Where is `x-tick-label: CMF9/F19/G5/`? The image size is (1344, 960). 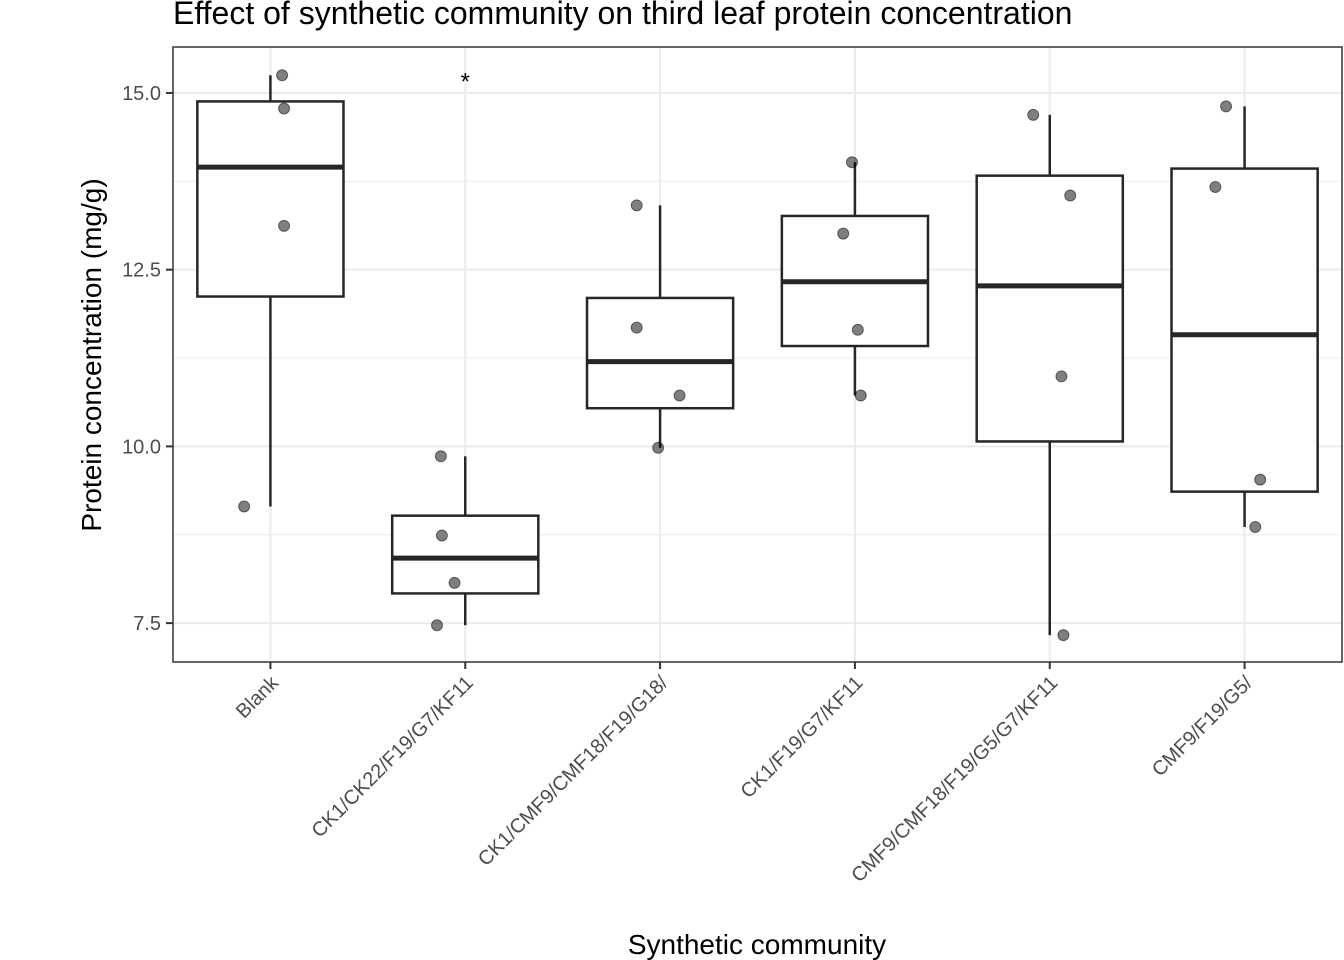
x-tick-label: CMF9/F19/G5/ is located at coordinates (1202, 726).